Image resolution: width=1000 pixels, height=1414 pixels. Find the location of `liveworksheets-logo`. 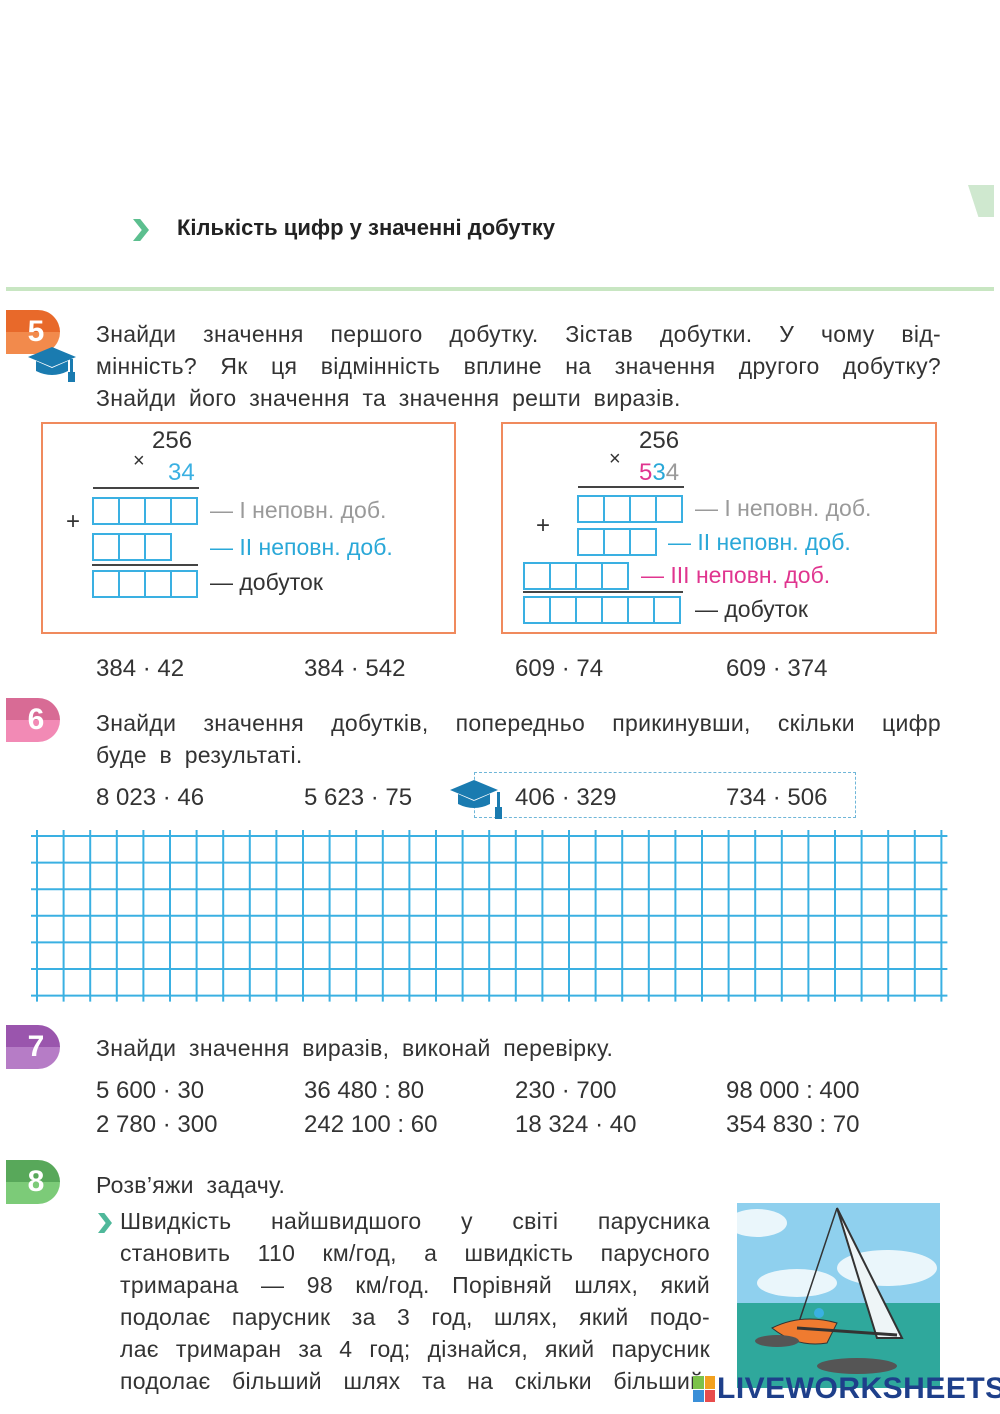

liveworksheets-logo is located at coordinates (704, 1389).